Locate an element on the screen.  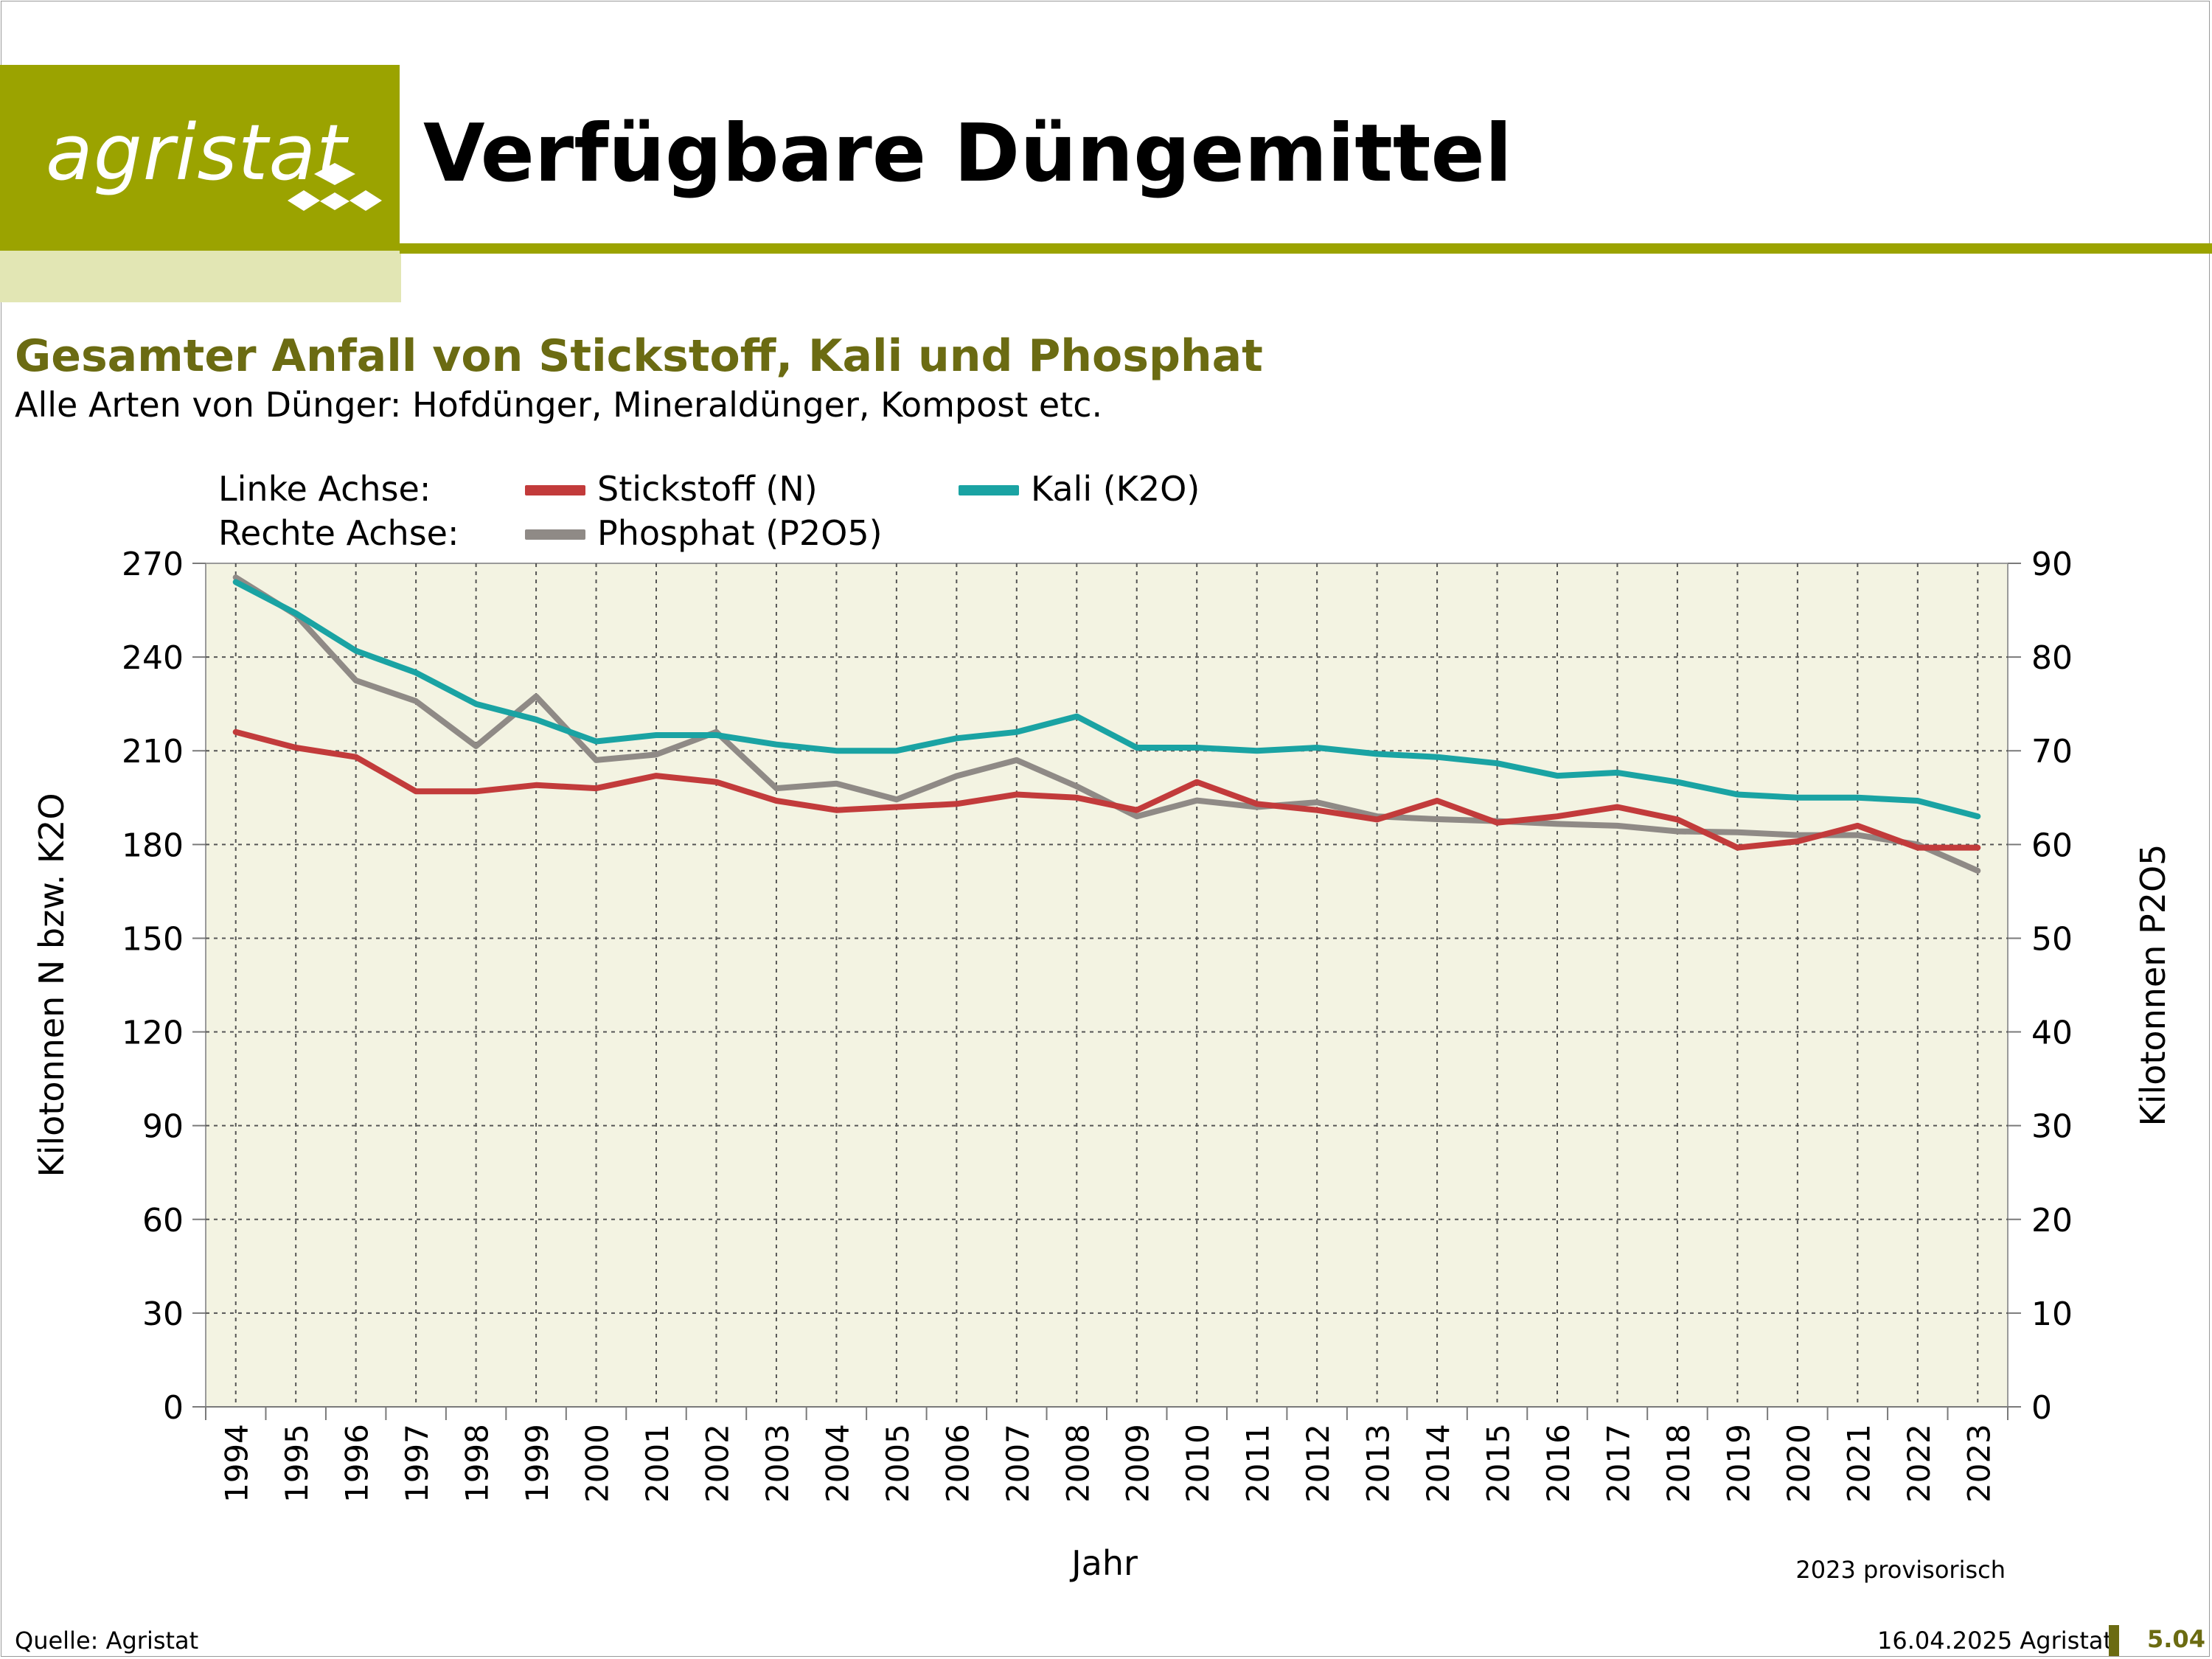
x-tick-label: 2014 is located at coordinates (1438, 1463).